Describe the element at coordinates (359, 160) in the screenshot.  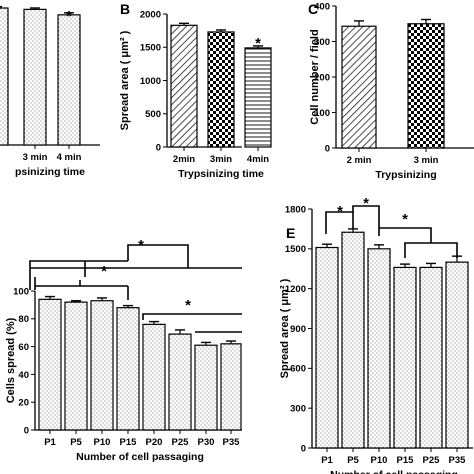
I see `x-tick-label: 2 min` at that location.